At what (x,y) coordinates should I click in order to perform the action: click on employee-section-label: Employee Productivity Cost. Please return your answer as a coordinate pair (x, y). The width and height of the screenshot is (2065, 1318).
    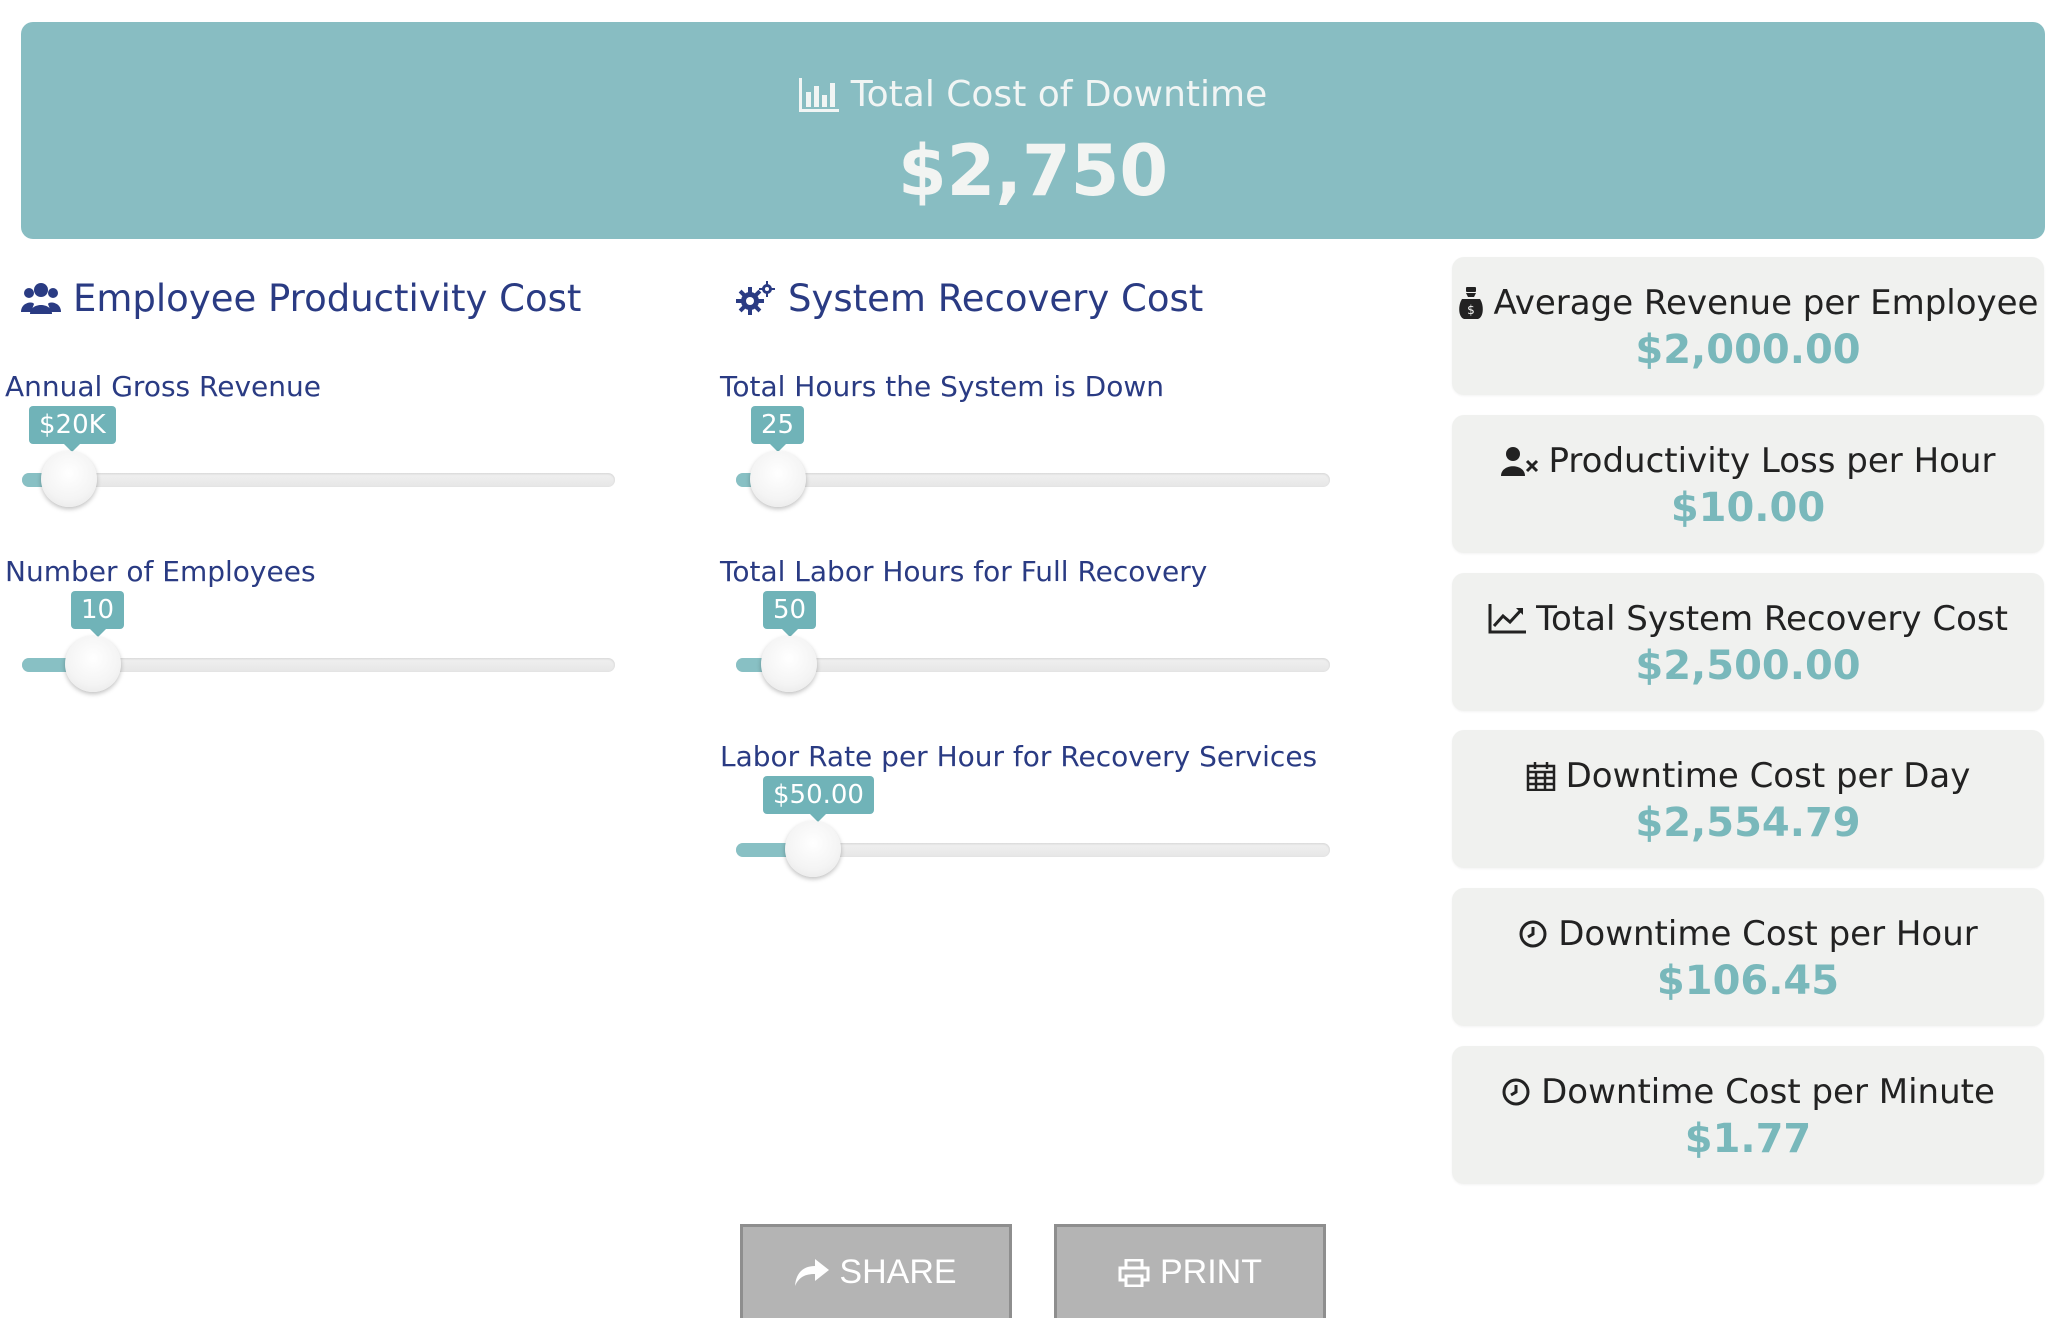
    Looking at the image, I should click on (327, 298).